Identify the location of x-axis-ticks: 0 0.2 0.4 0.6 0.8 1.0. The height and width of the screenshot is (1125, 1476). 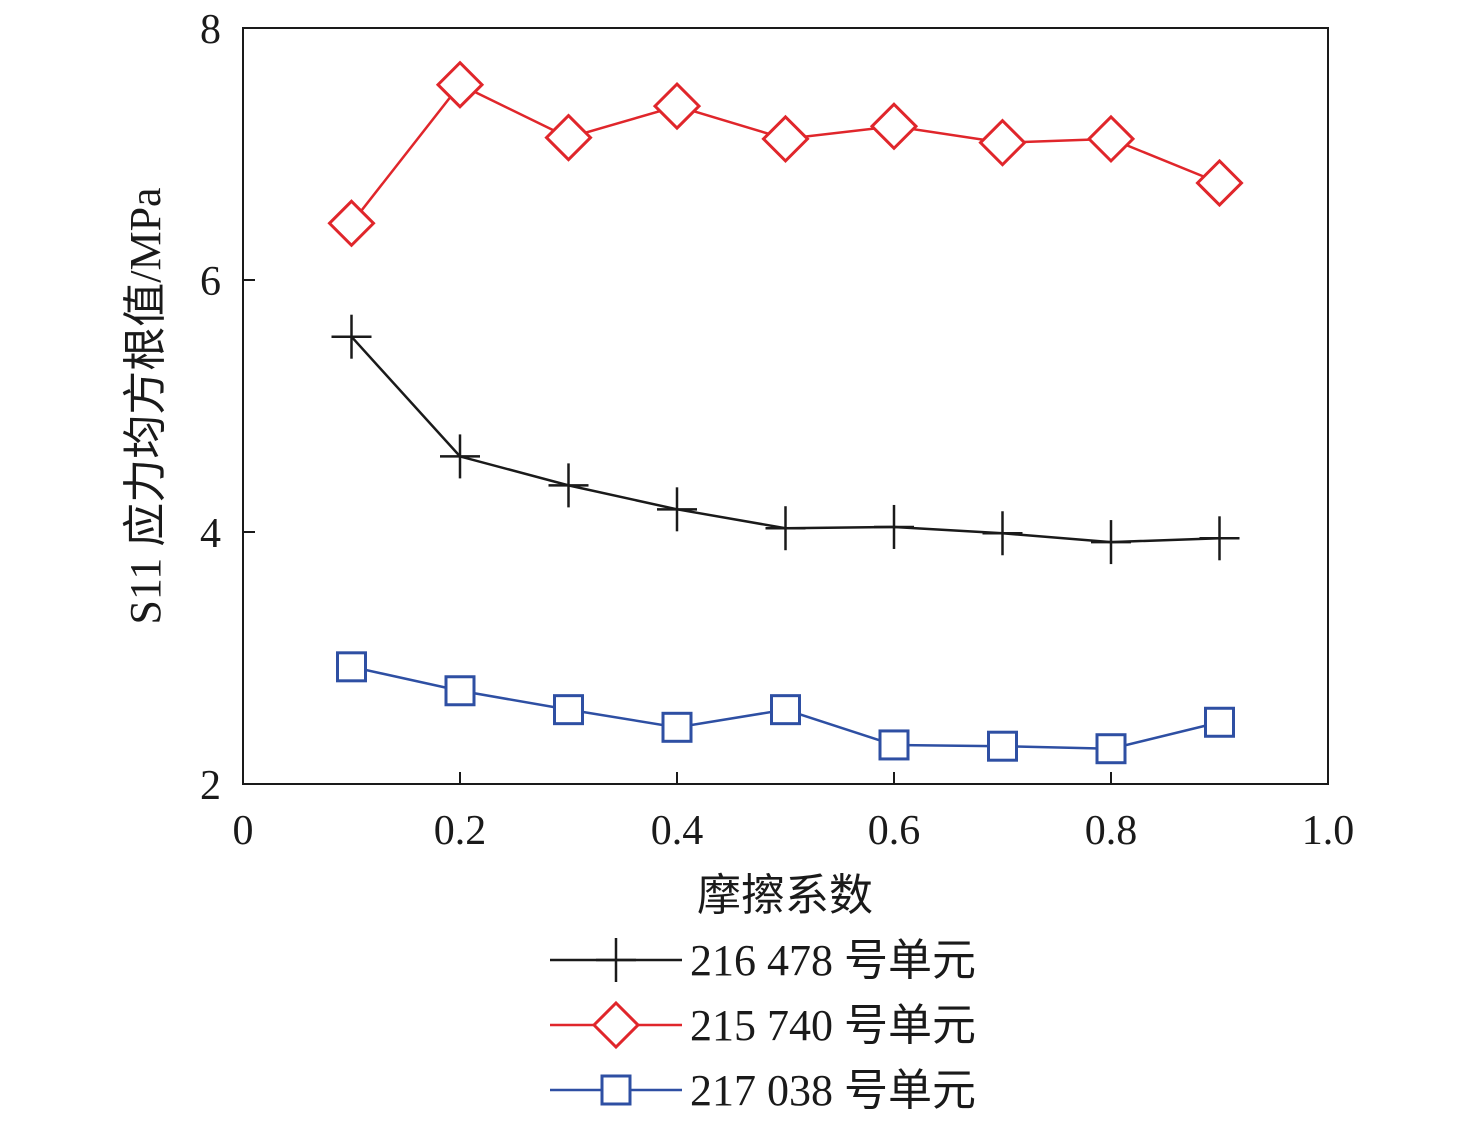
(794, 813).